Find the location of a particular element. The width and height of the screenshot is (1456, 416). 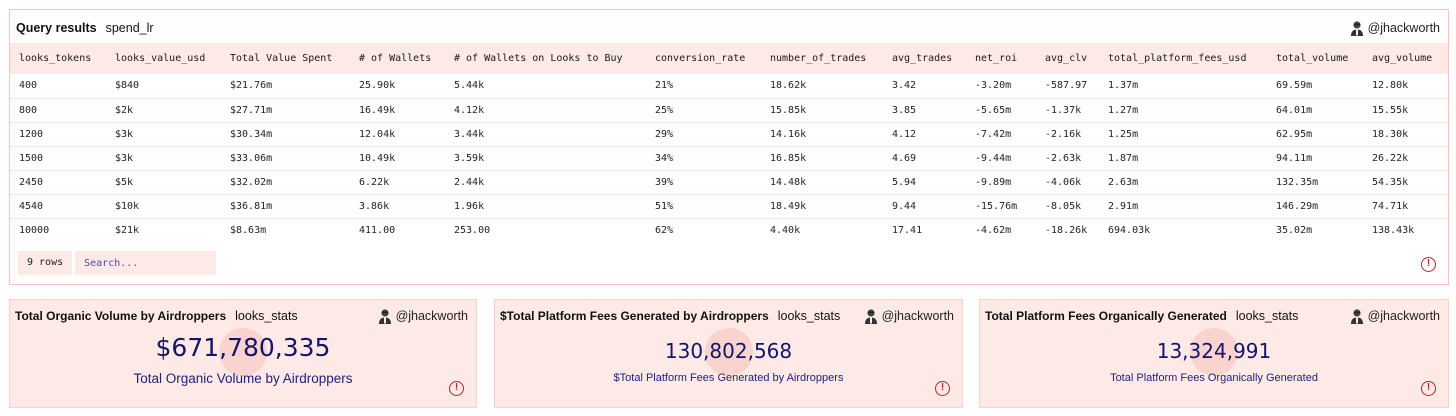

row-count-badge: 9 rows is located at coordinates (45, 263).